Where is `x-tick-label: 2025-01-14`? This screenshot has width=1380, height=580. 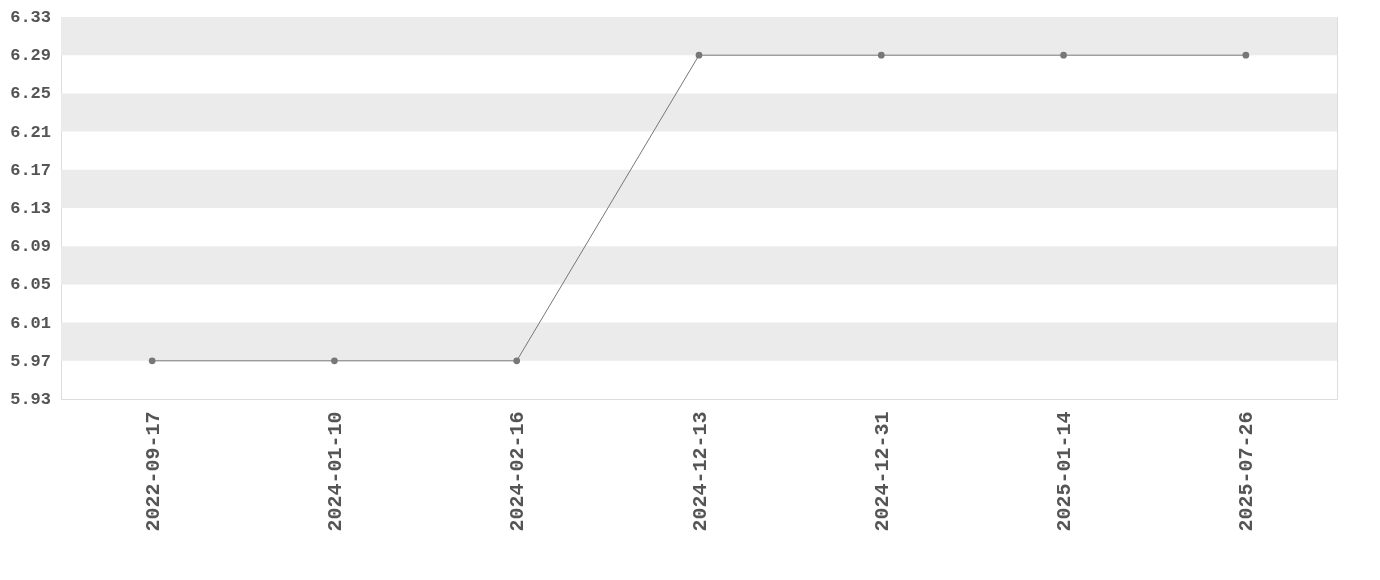
x-tick-label: 2025-01-14 is located at coordinates (1065, 471).